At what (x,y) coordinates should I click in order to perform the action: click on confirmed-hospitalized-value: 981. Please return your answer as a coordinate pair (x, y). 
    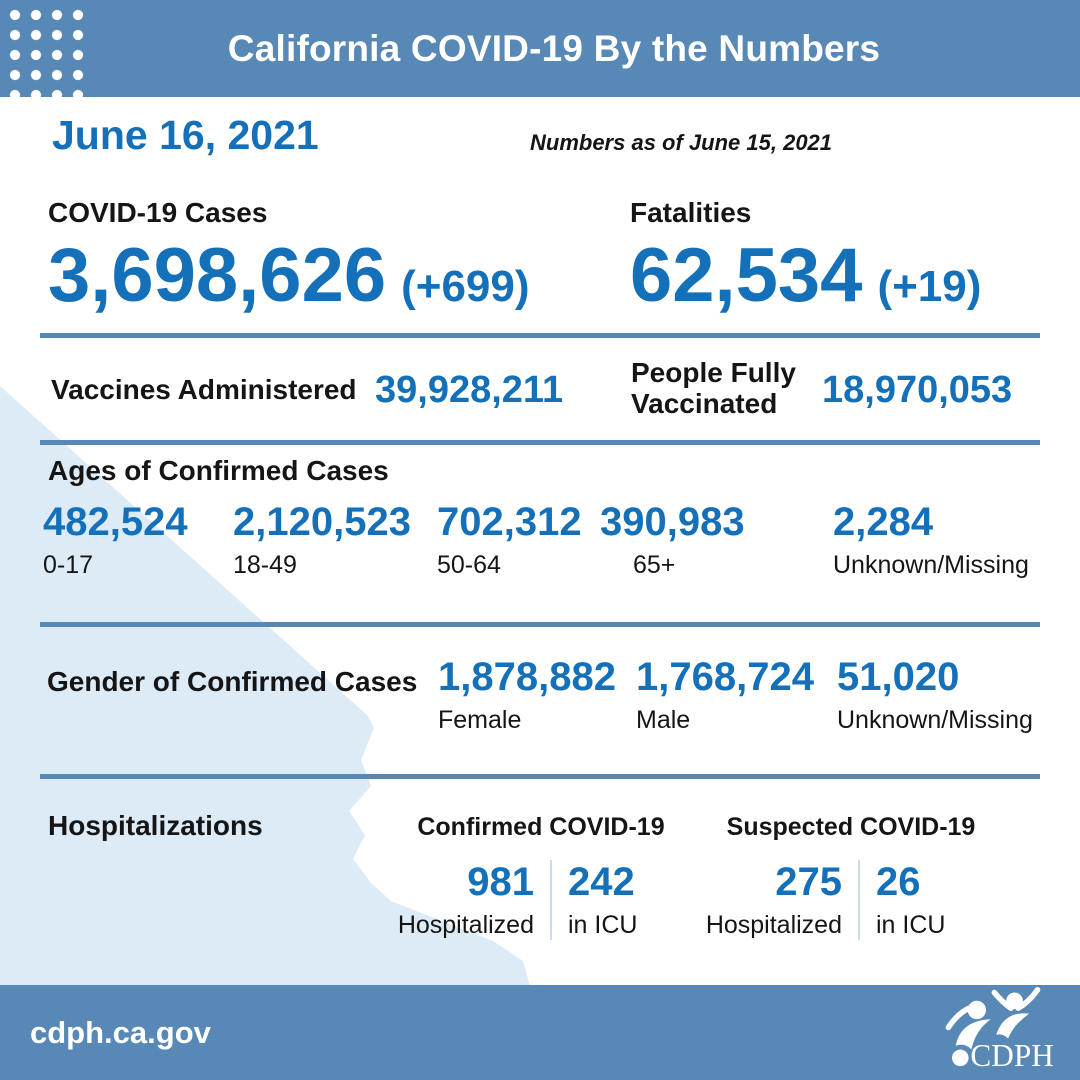
    Looking at the image, I should click on (500, 882).